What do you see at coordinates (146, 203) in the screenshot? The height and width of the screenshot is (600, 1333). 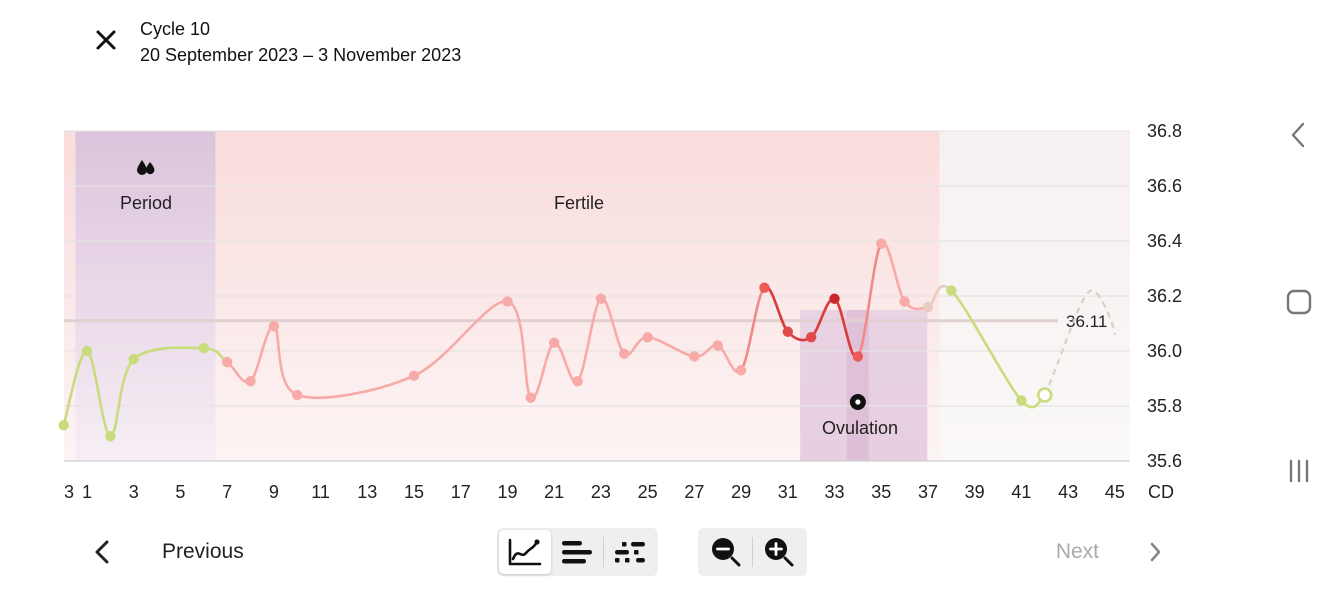 I see `period-label: Period` at bounding box center [146, 203].